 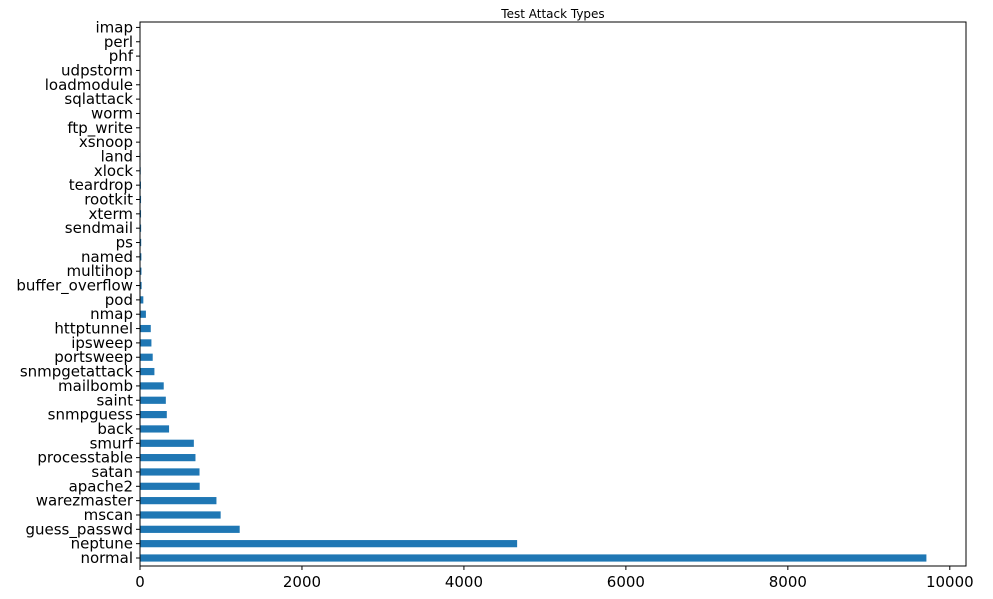 What do you see at coordinates (788, 582) in the screenshot?
I see `x-tick-label: 8000` at bounding box center [788, 582].